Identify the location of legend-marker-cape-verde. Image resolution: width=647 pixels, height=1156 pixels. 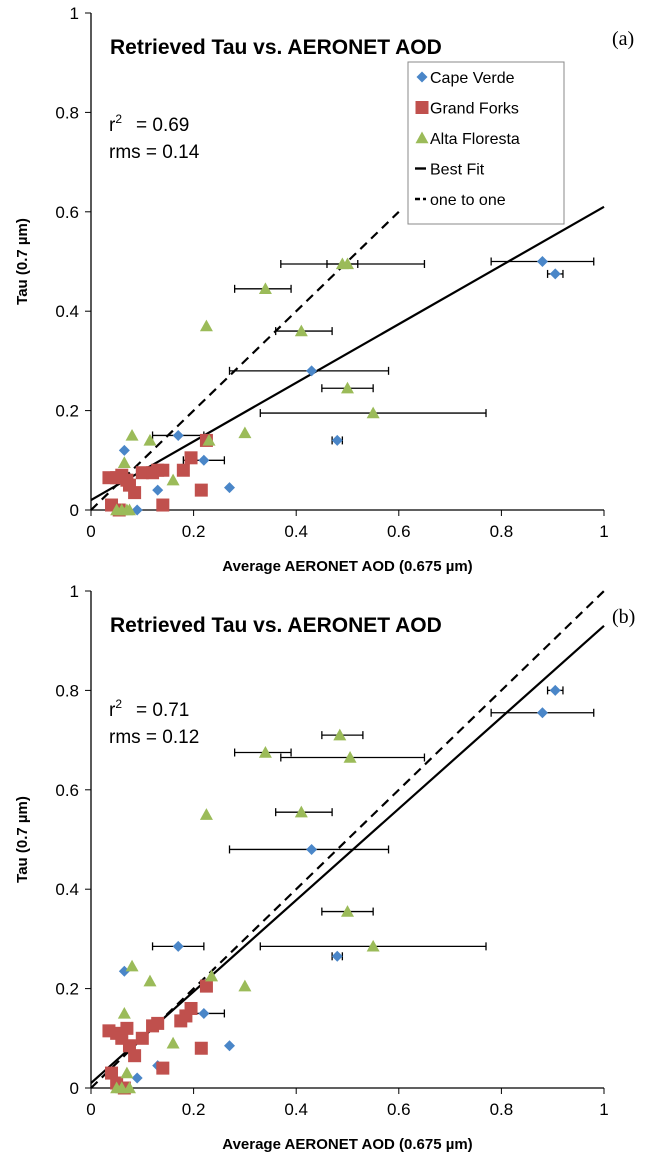
(422, 77).